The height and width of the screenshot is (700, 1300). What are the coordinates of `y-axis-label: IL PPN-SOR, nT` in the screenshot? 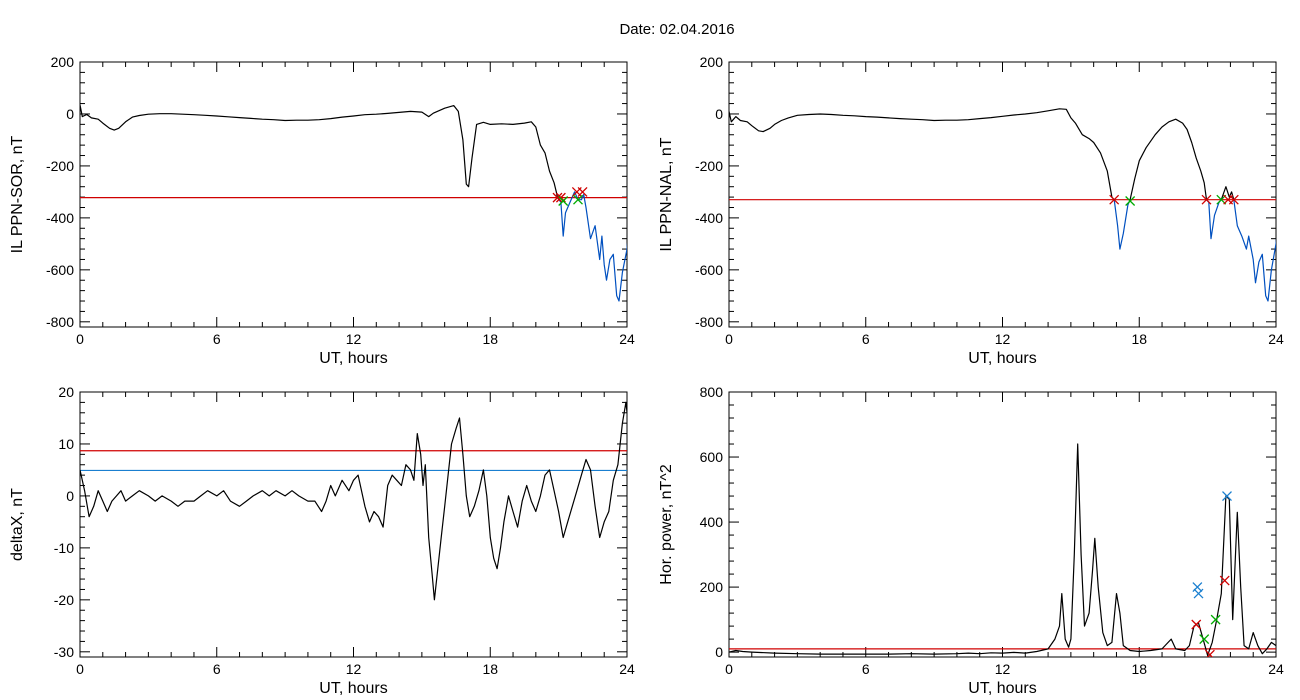 It's located at (17, 194).